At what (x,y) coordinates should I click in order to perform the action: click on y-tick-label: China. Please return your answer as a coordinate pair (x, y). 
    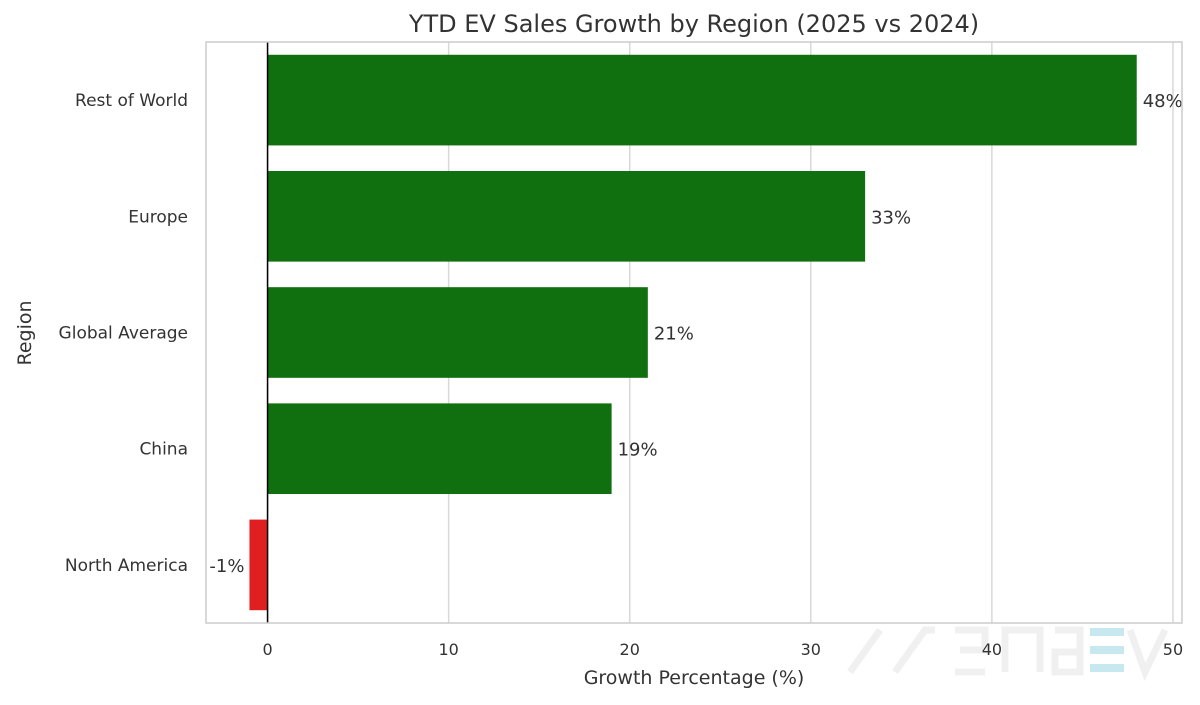
    Looking at the image, I should click on (163, 450).